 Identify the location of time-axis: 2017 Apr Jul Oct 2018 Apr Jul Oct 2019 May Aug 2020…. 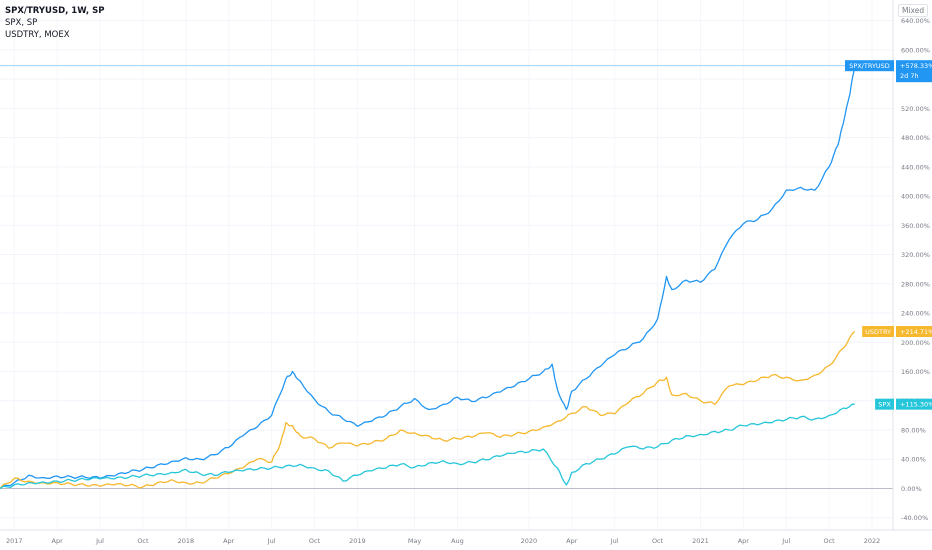
(443, 541).